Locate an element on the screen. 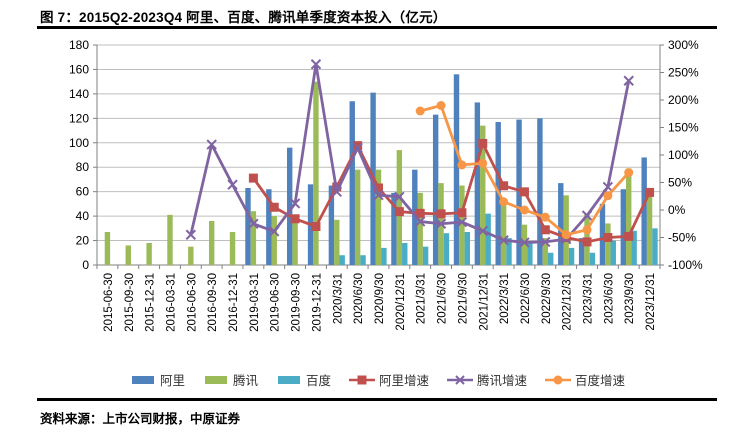  axis-tick-label: 2016-03-31 is located at coordinates (171, 302).